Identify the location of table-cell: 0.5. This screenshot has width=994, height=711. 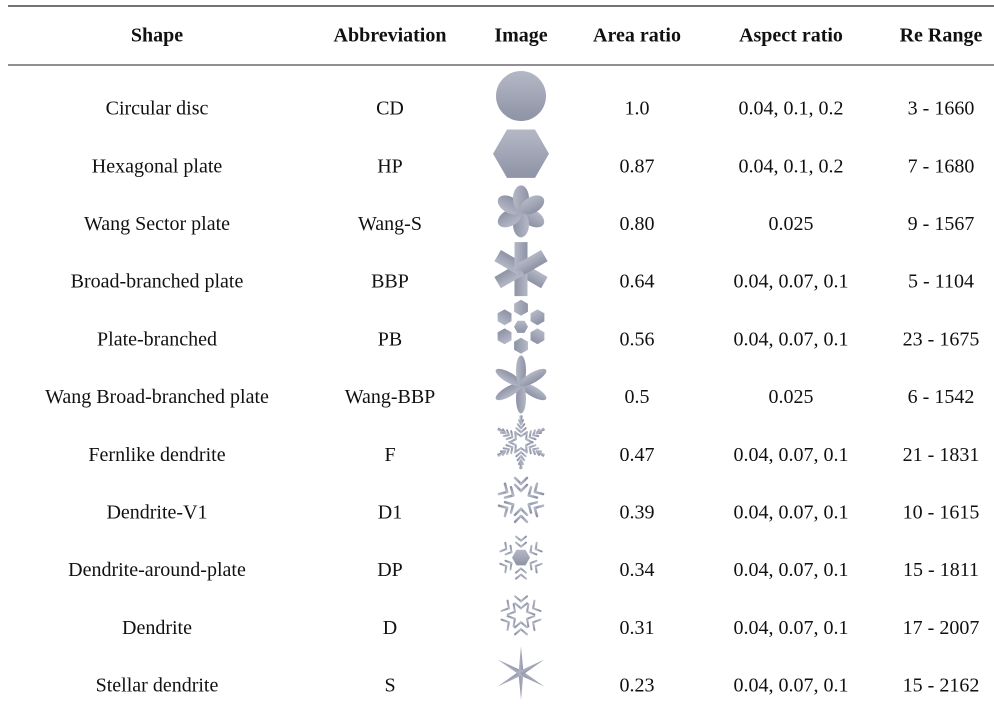
(637, 397).